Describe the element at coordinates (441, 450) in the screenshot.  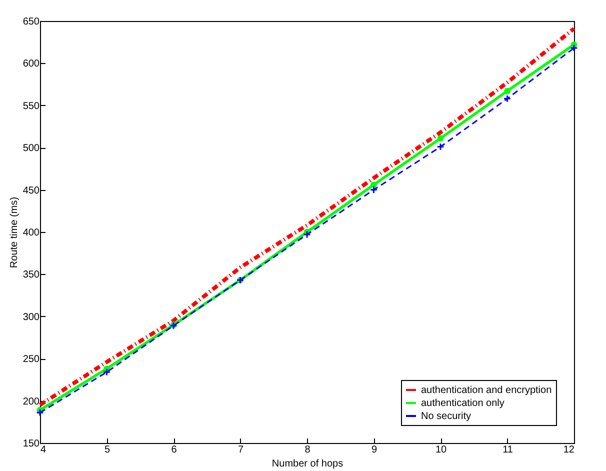
I see `x-tick-label: 10` at that location.